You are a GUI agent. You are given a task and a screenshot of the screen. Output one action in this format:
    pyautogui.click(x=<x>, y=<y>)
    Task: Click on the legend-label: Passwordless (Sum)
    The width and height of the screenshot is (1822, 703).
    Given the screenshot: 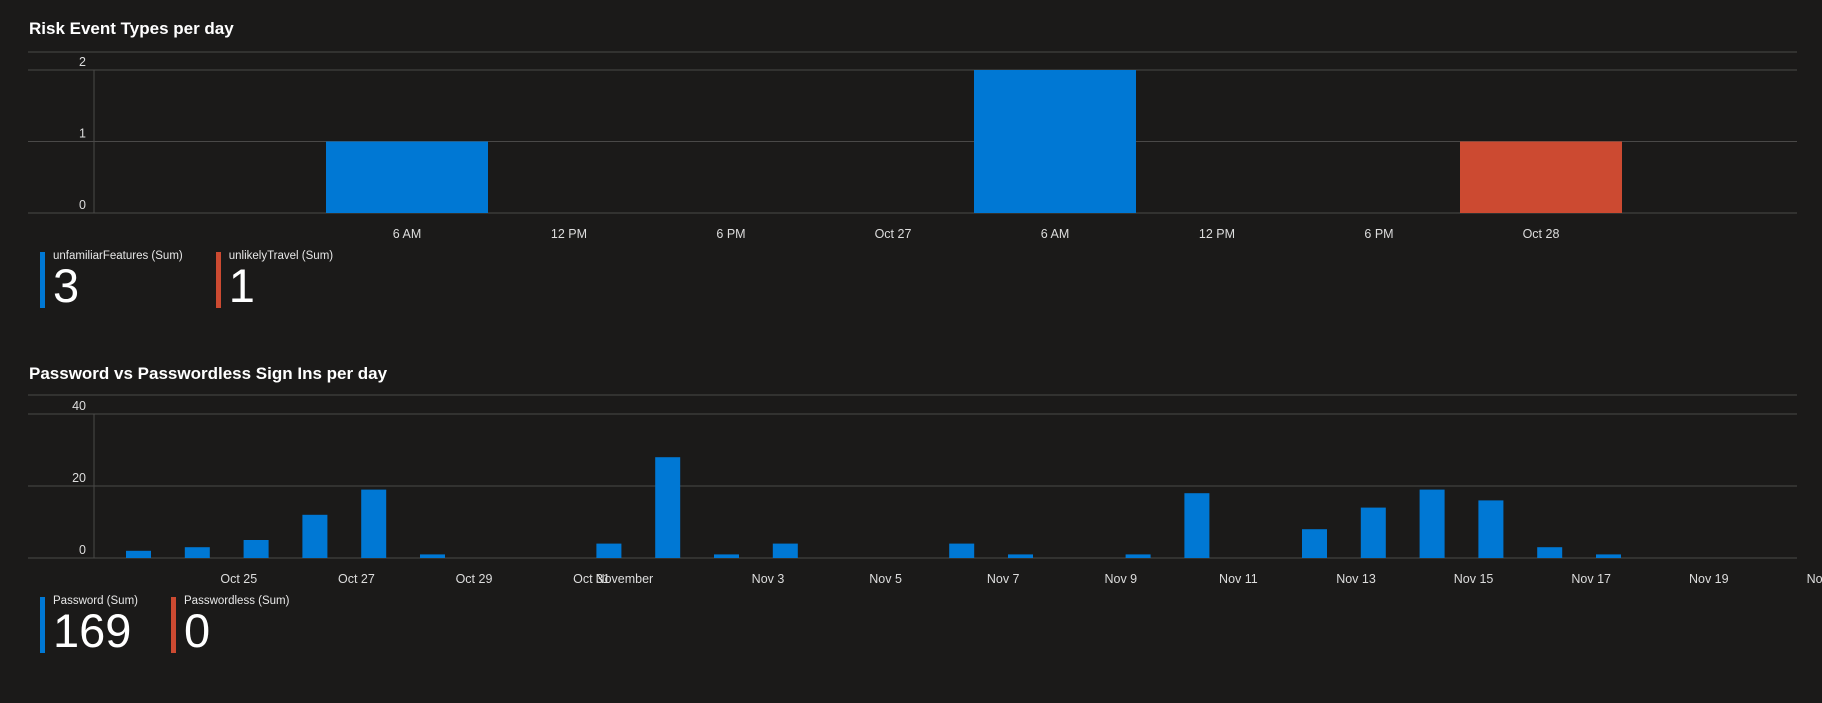 What is the action you would take?
    pyautogui.click(x=237, y=601)
    